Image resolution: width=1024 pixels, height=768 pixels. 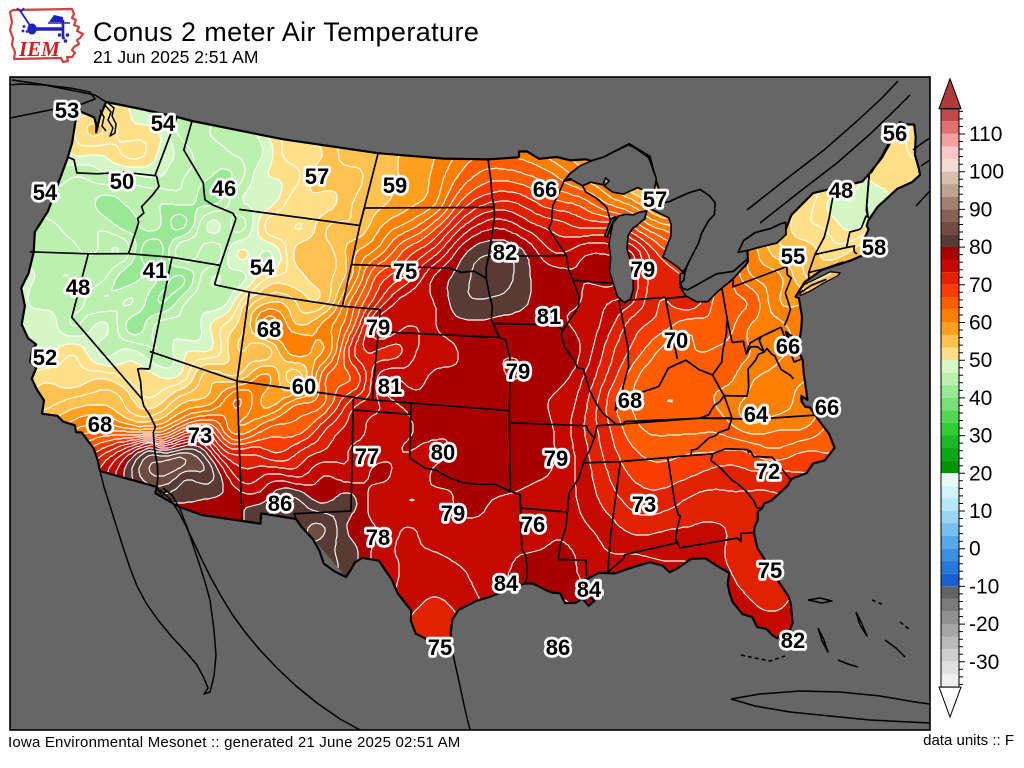 What do you see at coordinates (980, 209) in the screenshot?
I see `svg-text: 90` at bounding box center [980, 209].